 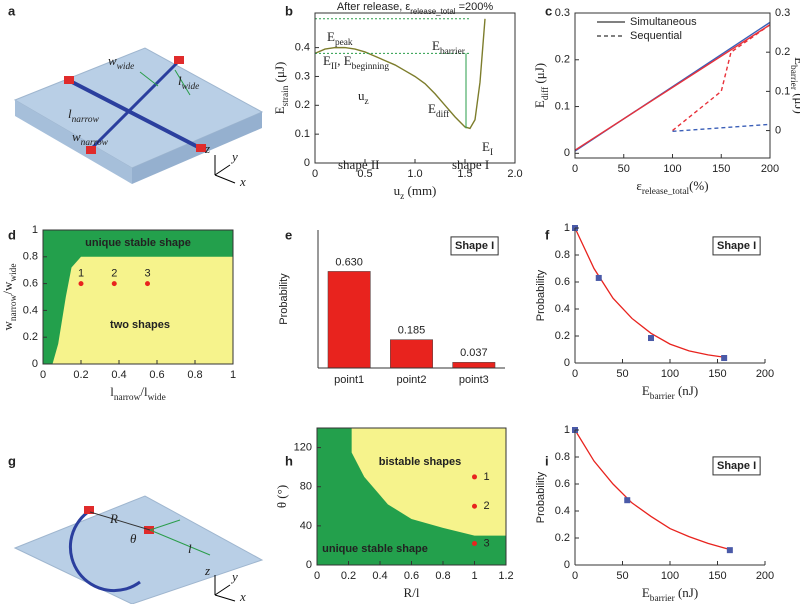 What do you see at coordinates (371, 67) in the screenshot?
I see `subscript: beginning` at bounding box center [371, 67].